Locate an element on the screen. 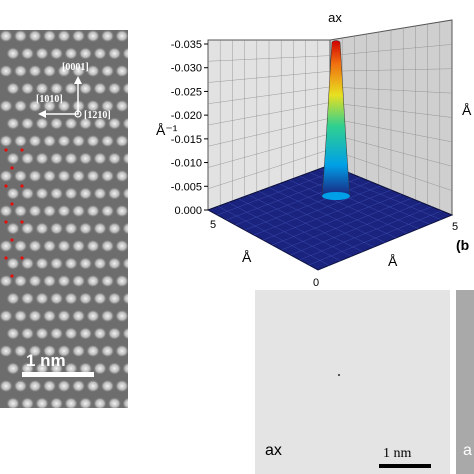 This screenshot has height=474, width=474. z-axis-label-right: Å is located at coordinates (467, 110).